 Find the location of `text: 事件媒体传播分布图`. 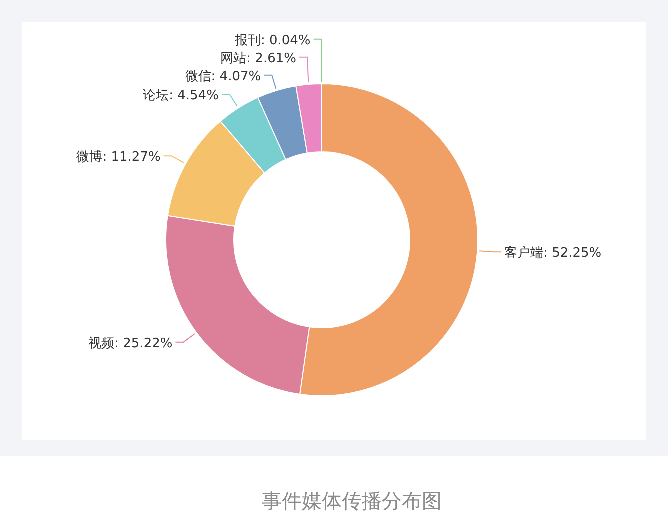

text: 事件媒体传播分布图 is located at coordinates (352, 501).